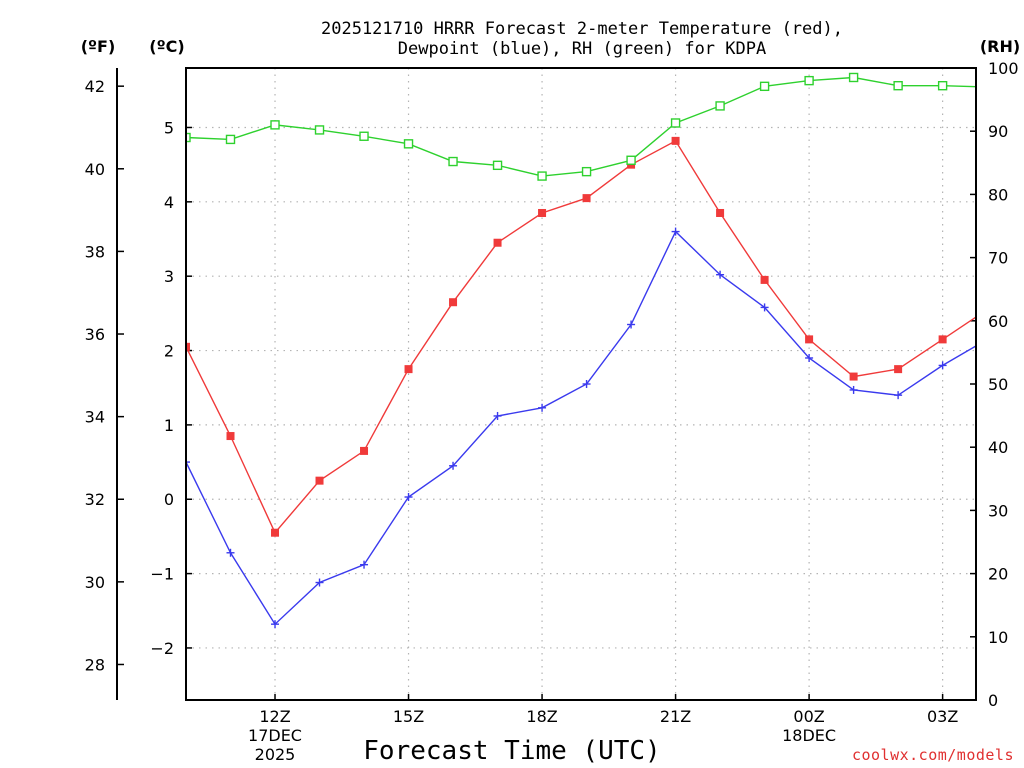 The width and height of the screenshot is (1024, 768). What do you see at coordinates (95, 582) in the screenshot?
I see `fahrenheit-tick-label: 30` at bounding box center [95, 582].